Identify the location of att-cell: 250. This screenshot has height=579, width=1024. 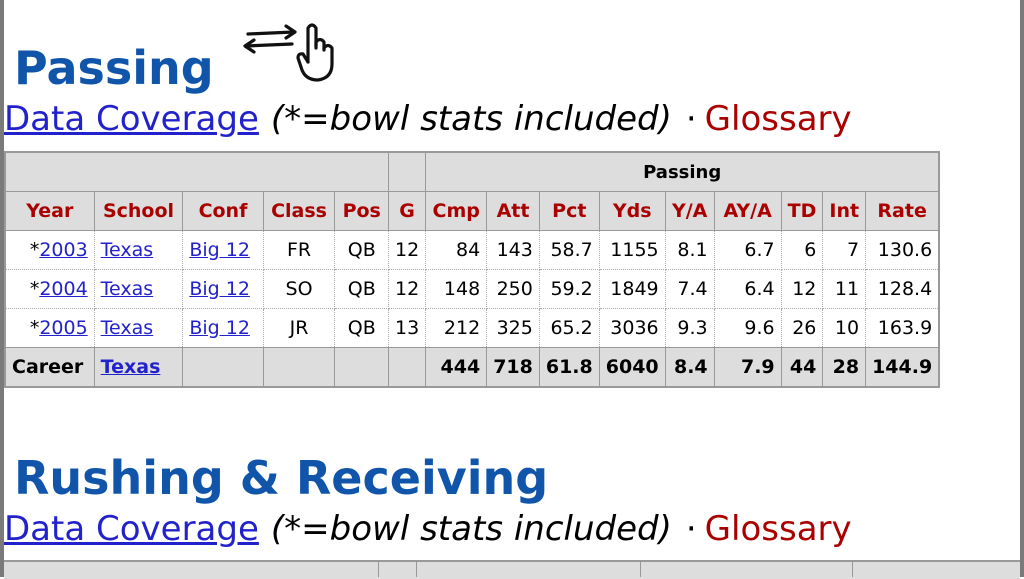
(513, 289).